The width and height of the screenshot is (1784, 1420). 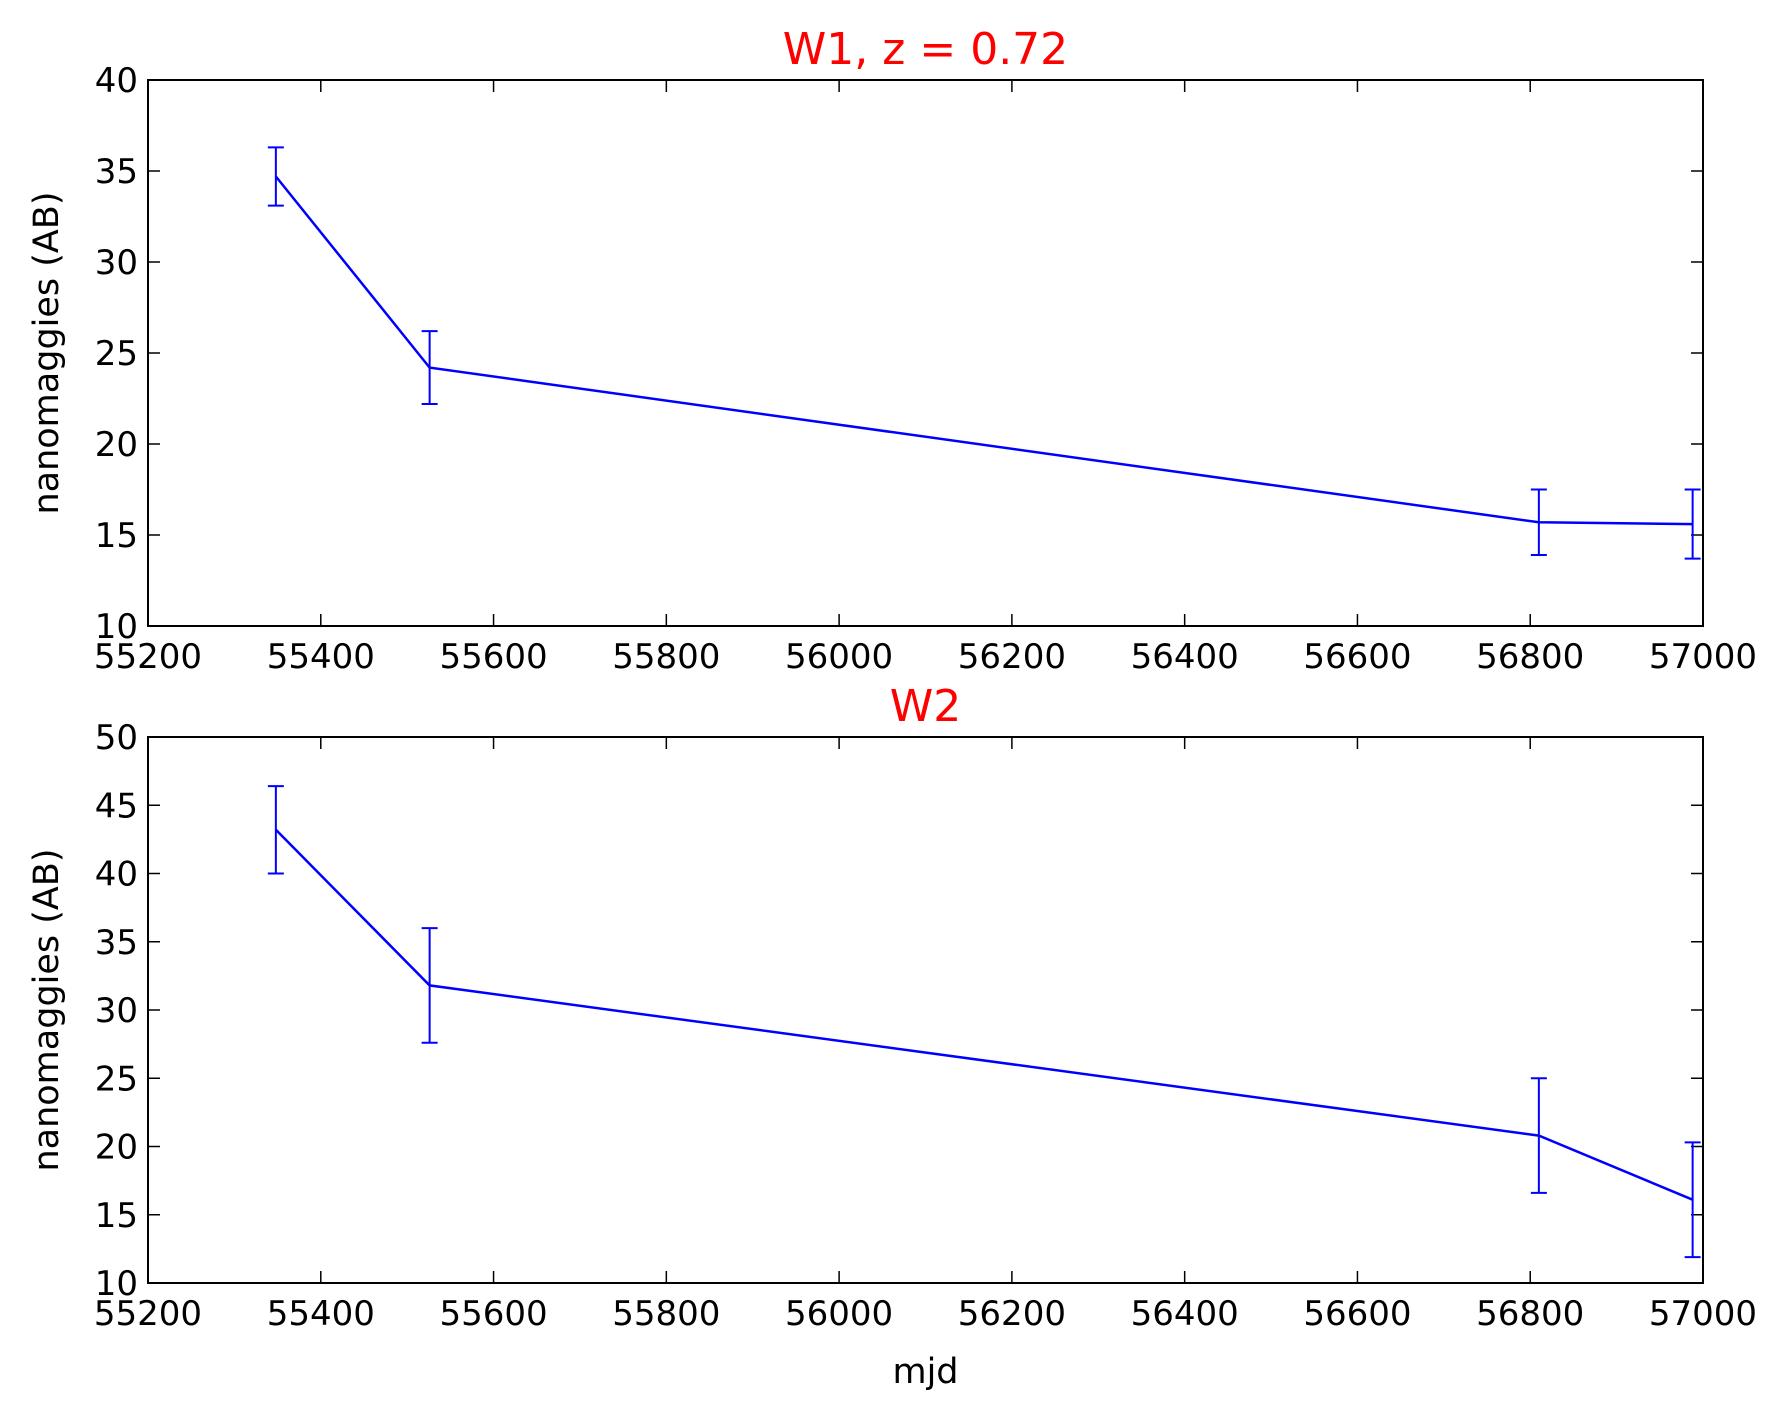 What do you see at coordinates (116, 1284) in the screenshot?
I see `w2-y-tick-label: 10` at bounding box center [116, 1284].